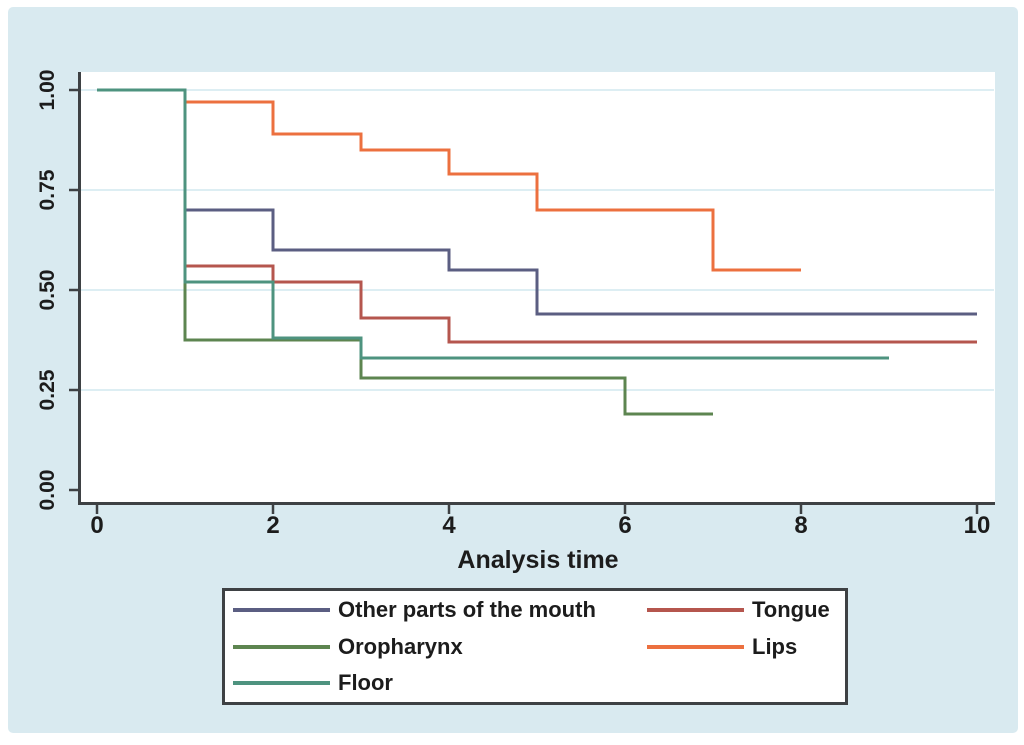 The height and width of the screenshot is (745, 1024). I want to click on x-tick-label: 10, so click(977, 525).